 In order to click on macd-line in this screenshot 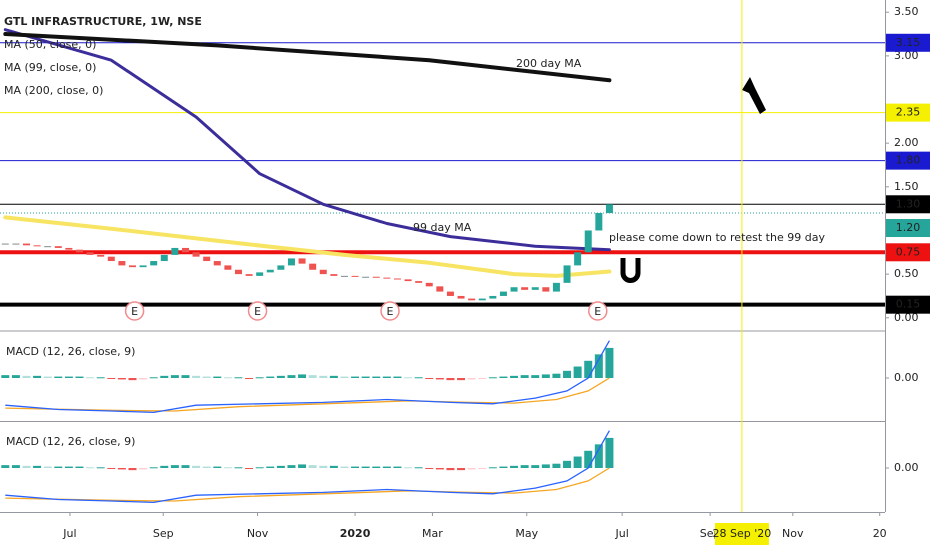, I will do `click(307, 467)`.